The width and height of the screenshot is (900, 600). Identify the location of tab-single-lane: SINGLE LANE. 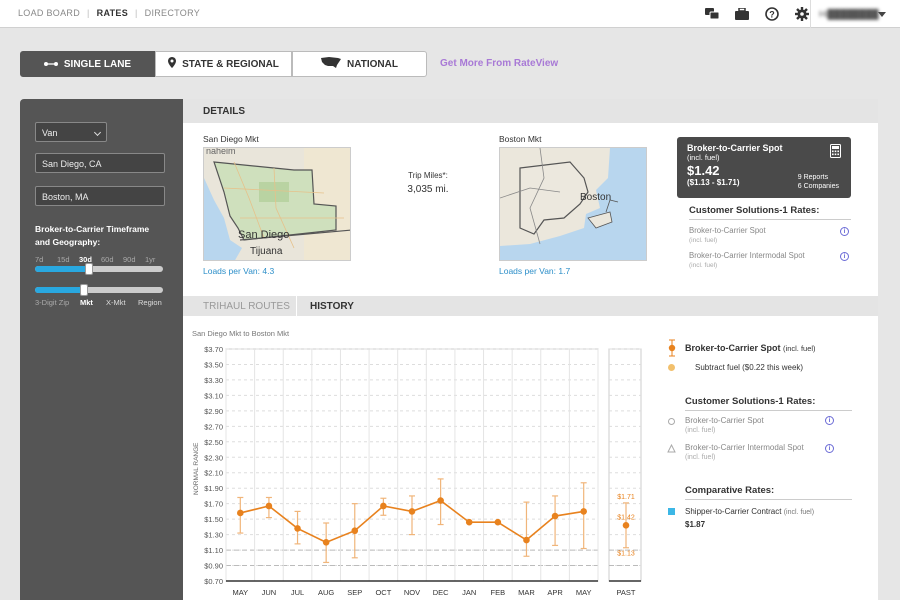
(87, 64).